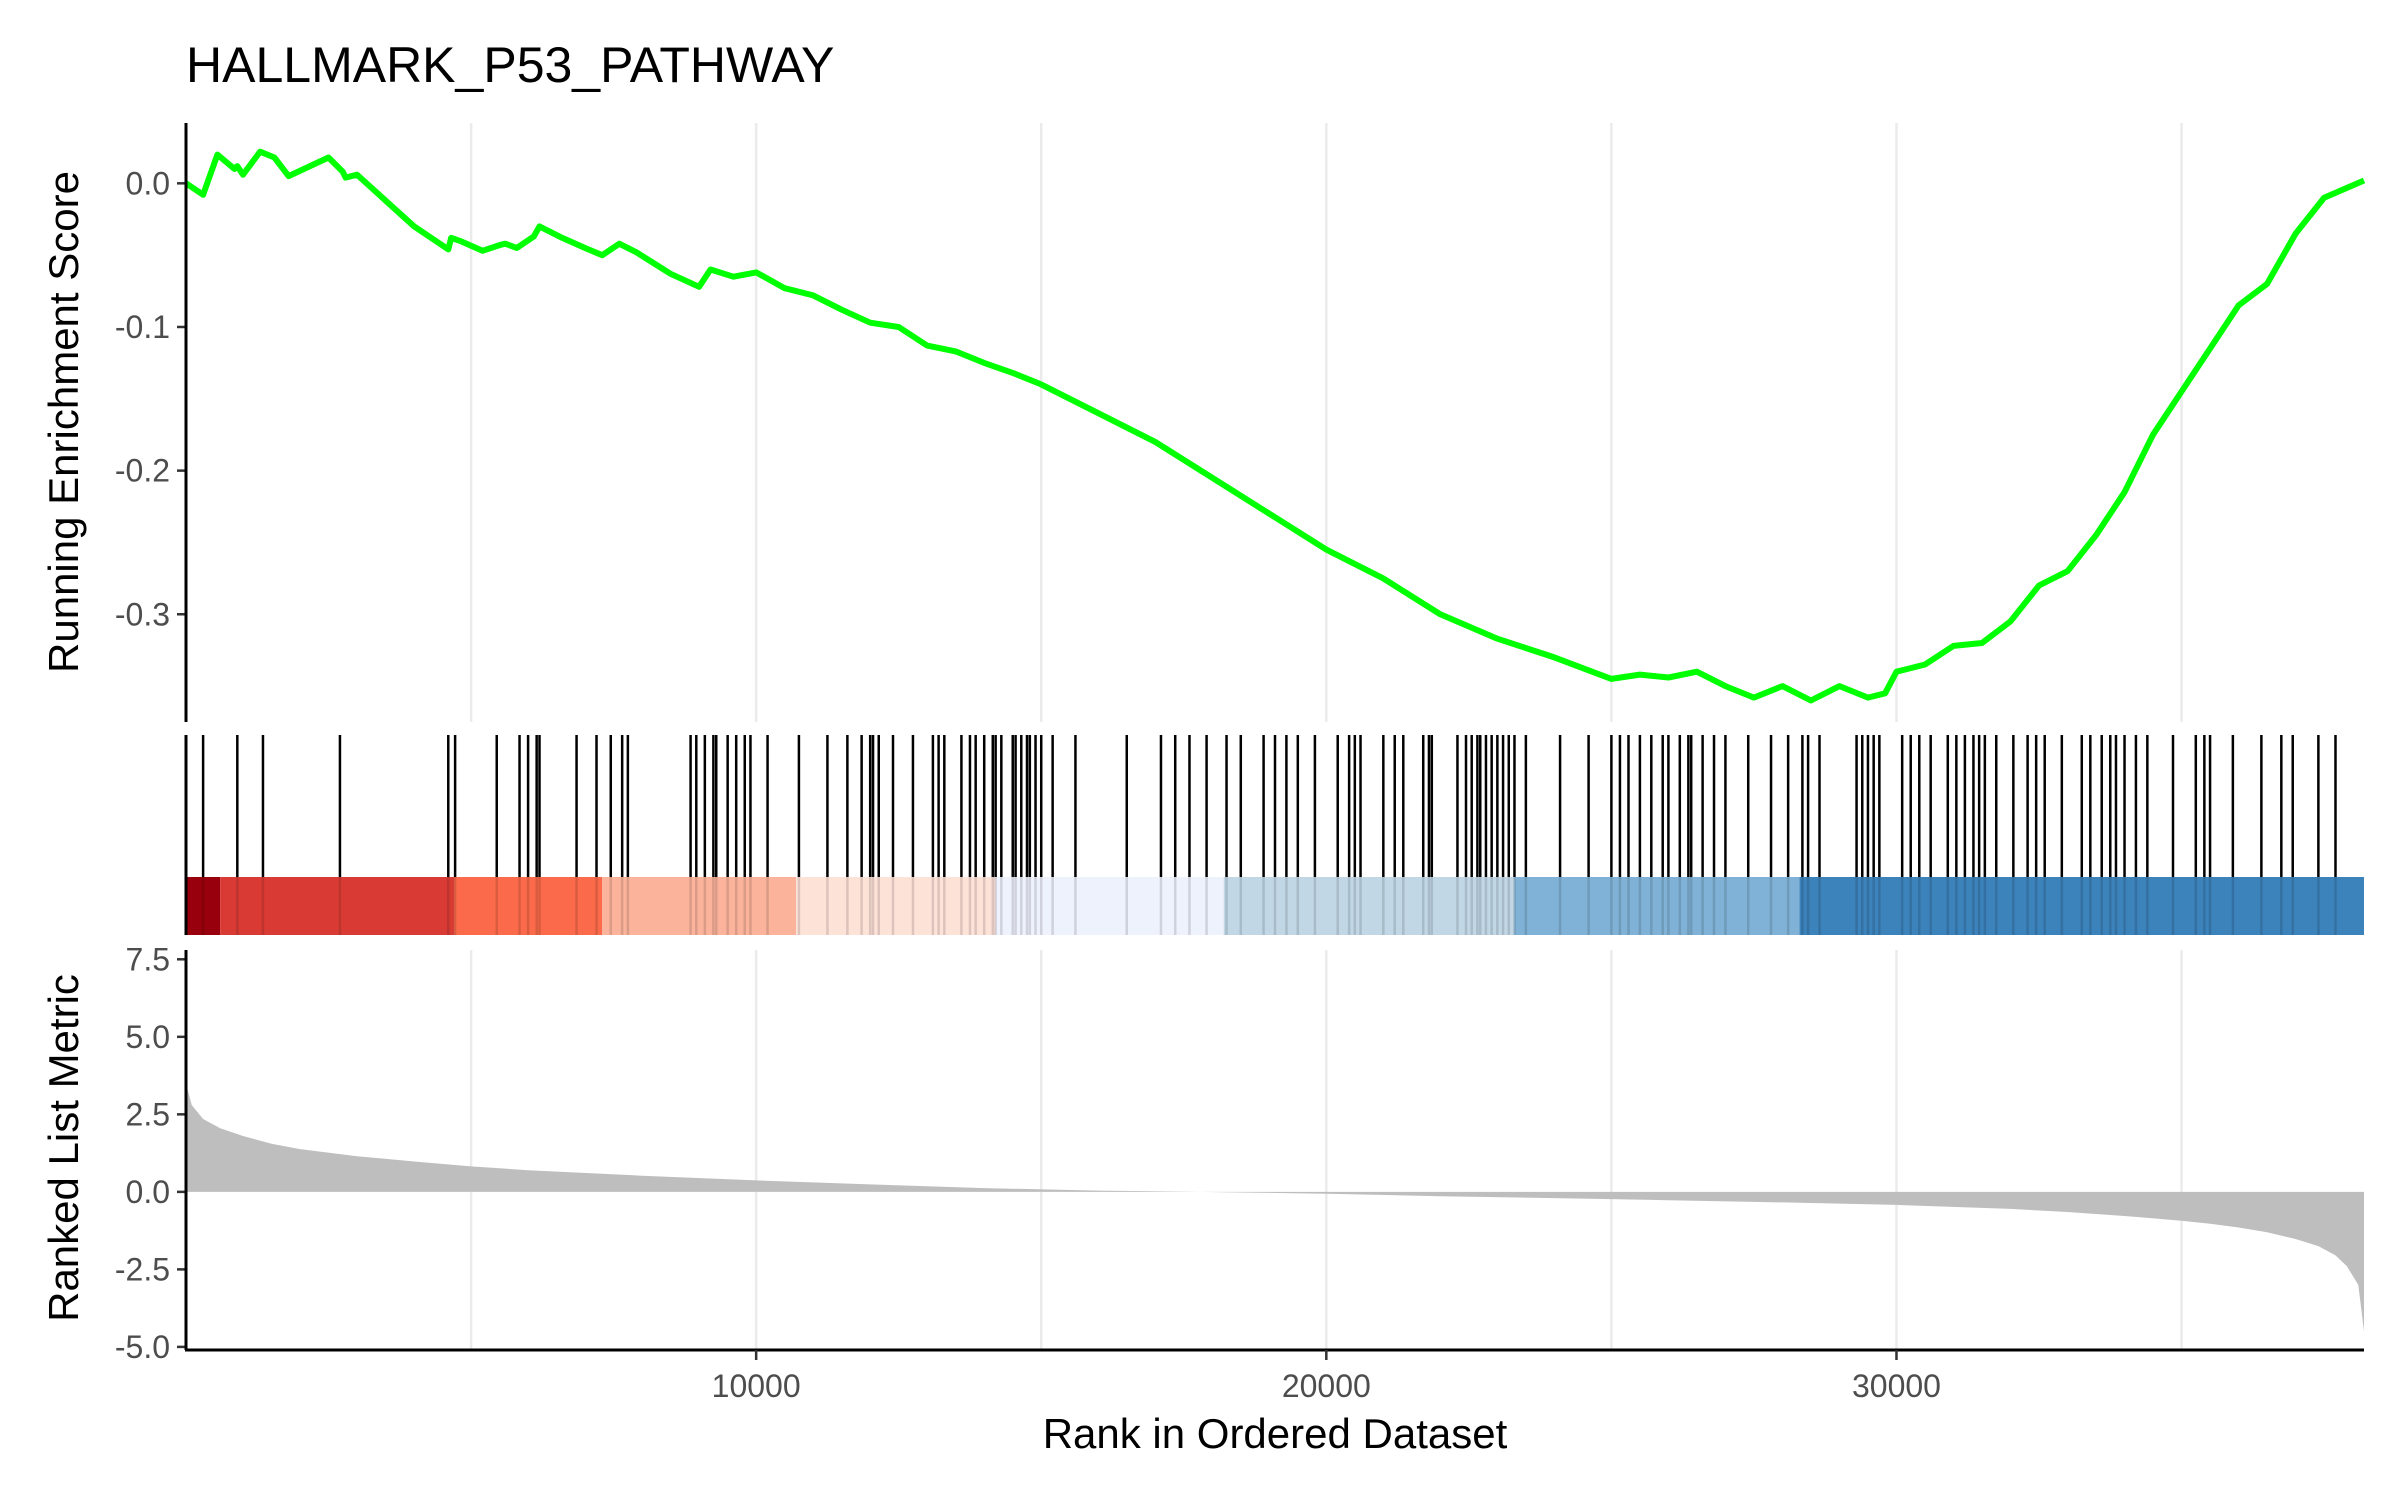 The width and height of the screenshot is (2400, 1500). What do you see at coordinates (148, 959) in the screenshot?
I see `metric-y-tick-label: 7.5` at bounding box center [148, 959].